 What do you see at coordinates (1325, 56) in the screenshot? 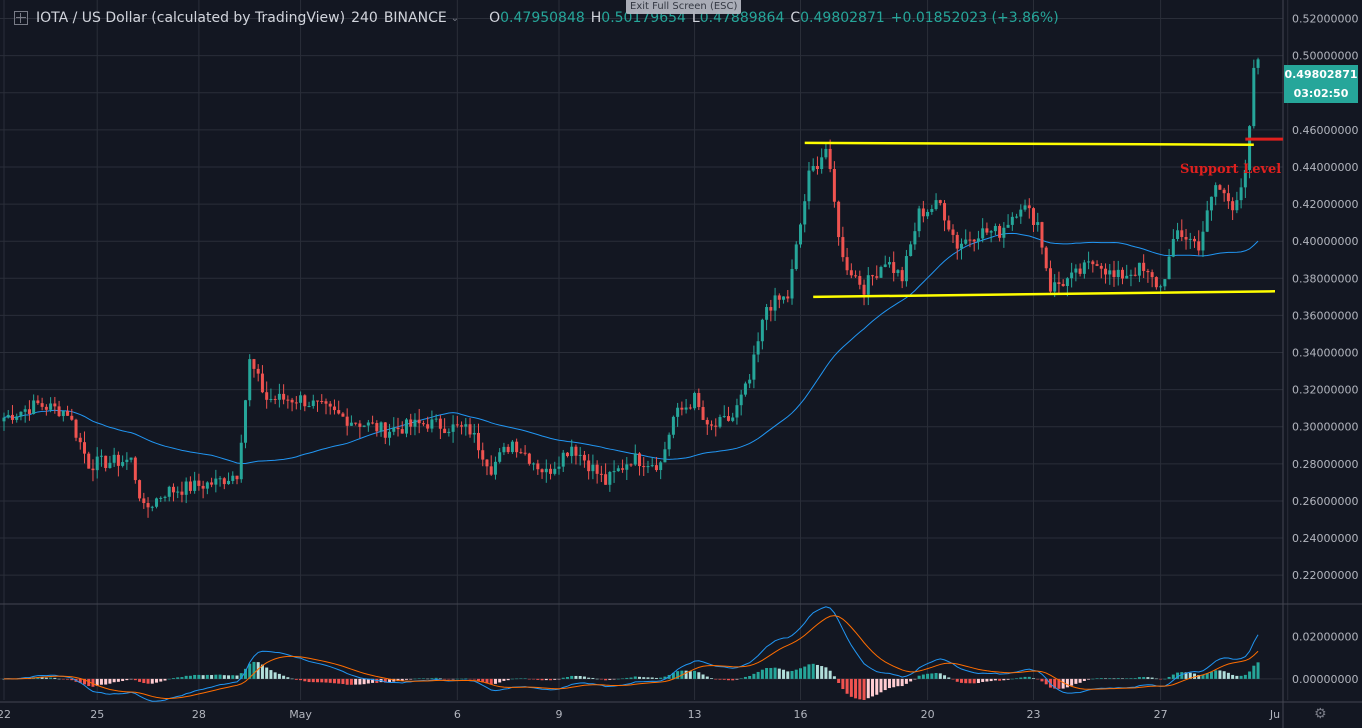
I see `price-tick-label: 0.50000000` at bounding box center [1325, 56].